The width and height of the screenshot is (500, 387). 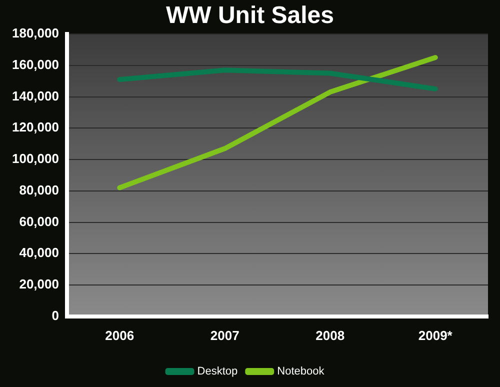 What do you see at coordinates (217, 372) in the screenshot?
I see `legend-label: Desktop` at bounding box center [217, 372].